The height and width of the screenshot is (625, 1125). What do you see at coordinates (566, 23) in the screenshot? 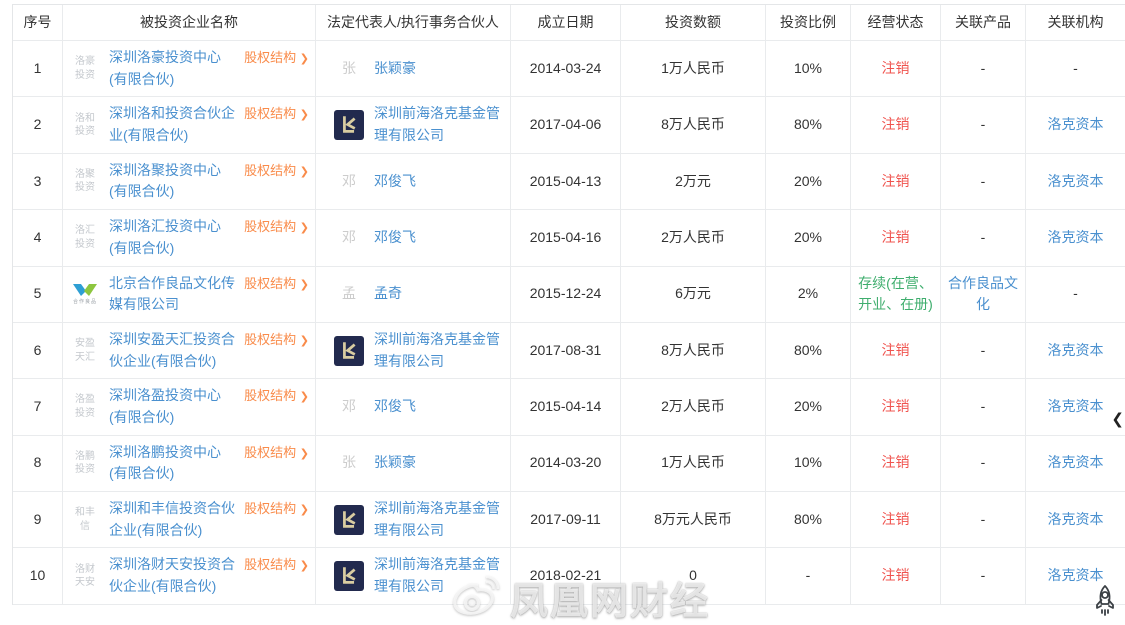
I see `column-header-date: 成立日期` at bounding box center [566, 23].